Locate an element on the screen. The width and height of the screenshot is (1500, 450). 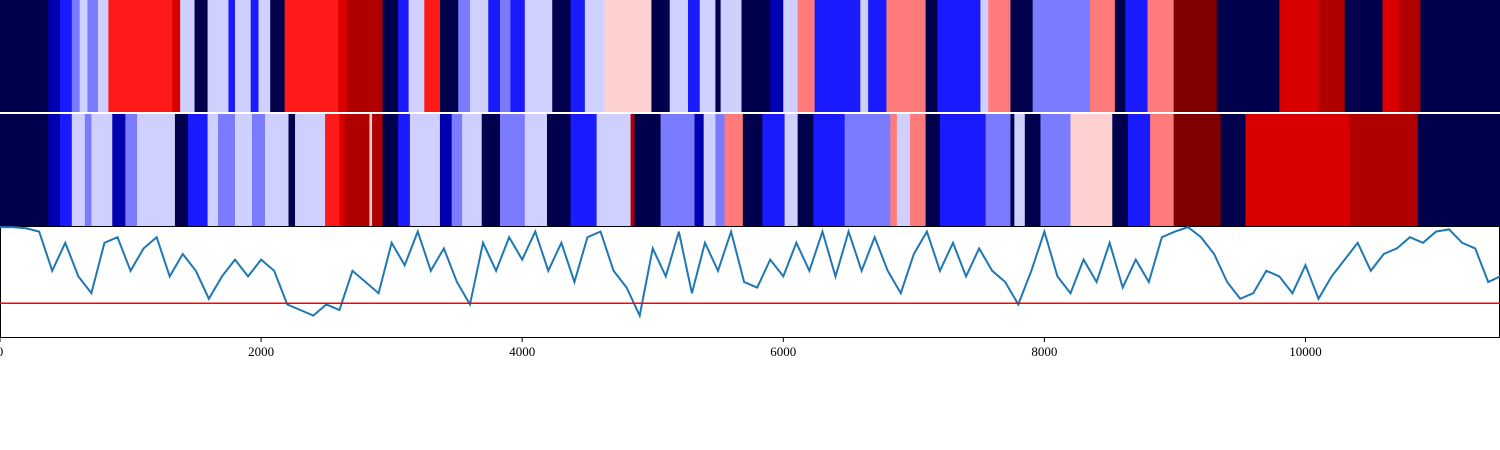
x-tick-label: 6000 is located at coordinates (783, 351).